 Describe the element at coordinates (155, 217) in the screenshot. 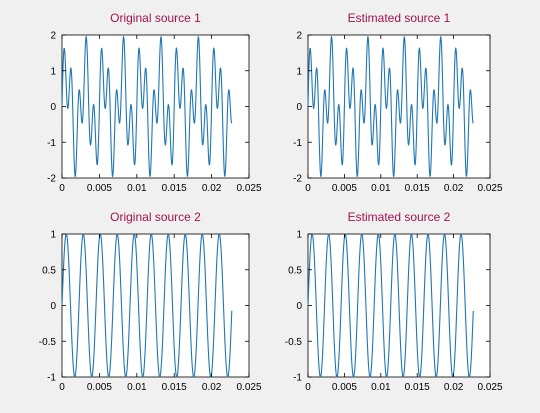

I see `subplot-title: Original source 2` at that location.